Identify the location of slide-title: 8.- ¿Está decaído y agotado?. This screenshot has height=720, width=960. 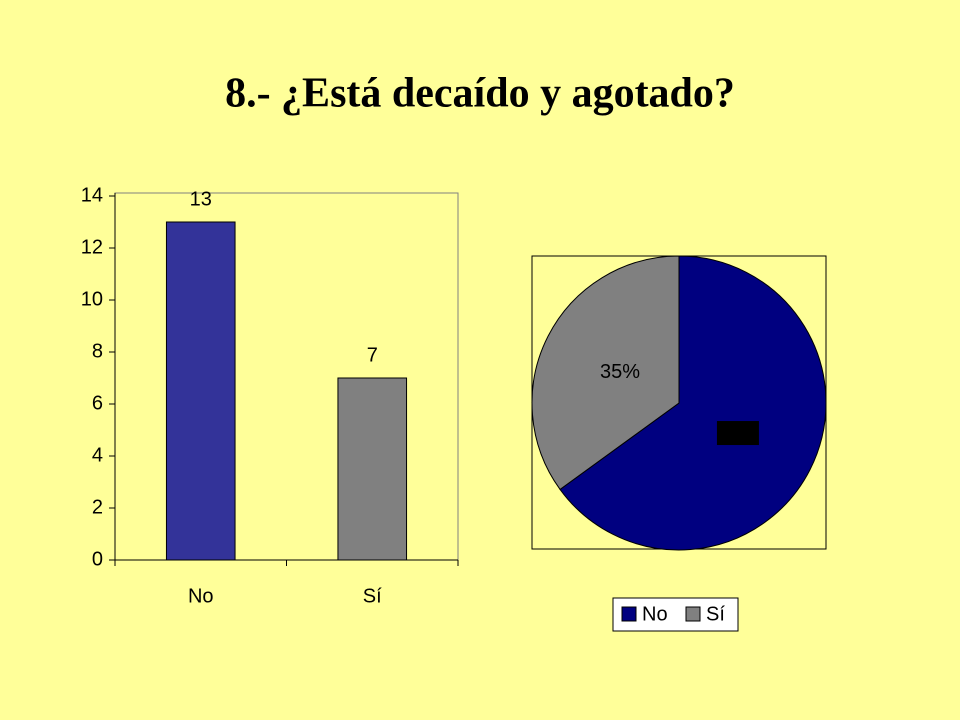
(480, 94).